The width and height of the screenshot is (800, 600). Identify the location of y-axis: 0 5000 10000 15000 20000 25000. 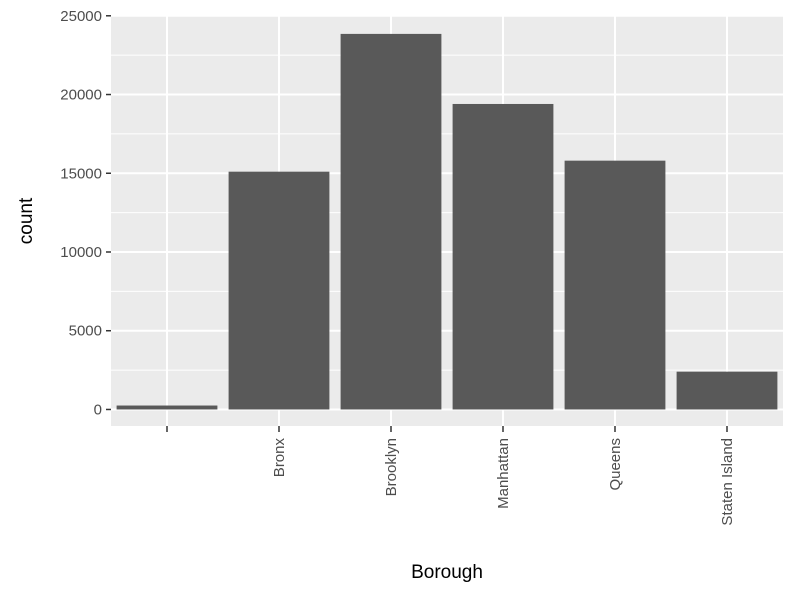
(85, 213).